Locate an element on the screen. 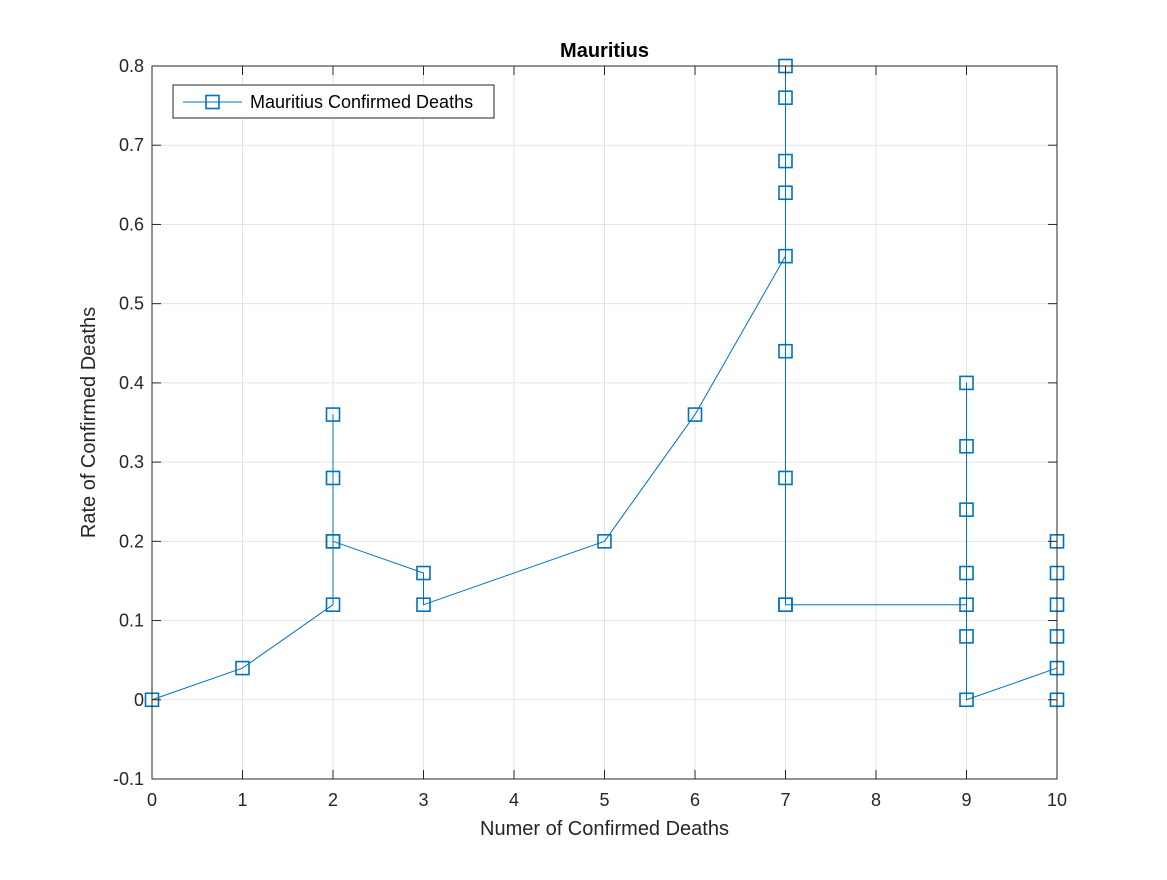 The image size is (1167, 880). x-tick-label: 9 is located at coordinates (966, 800).